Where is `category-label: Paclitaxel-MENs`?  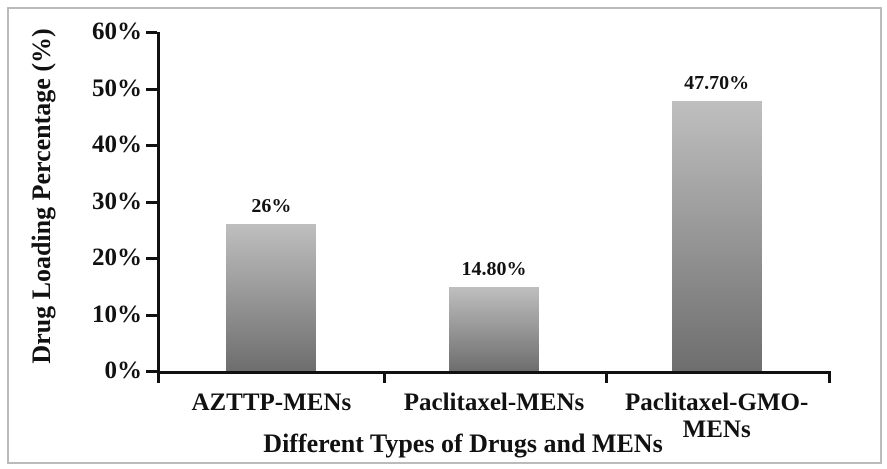
category-label: Paclitaxel-MENs is located at coordinates (494, 402).